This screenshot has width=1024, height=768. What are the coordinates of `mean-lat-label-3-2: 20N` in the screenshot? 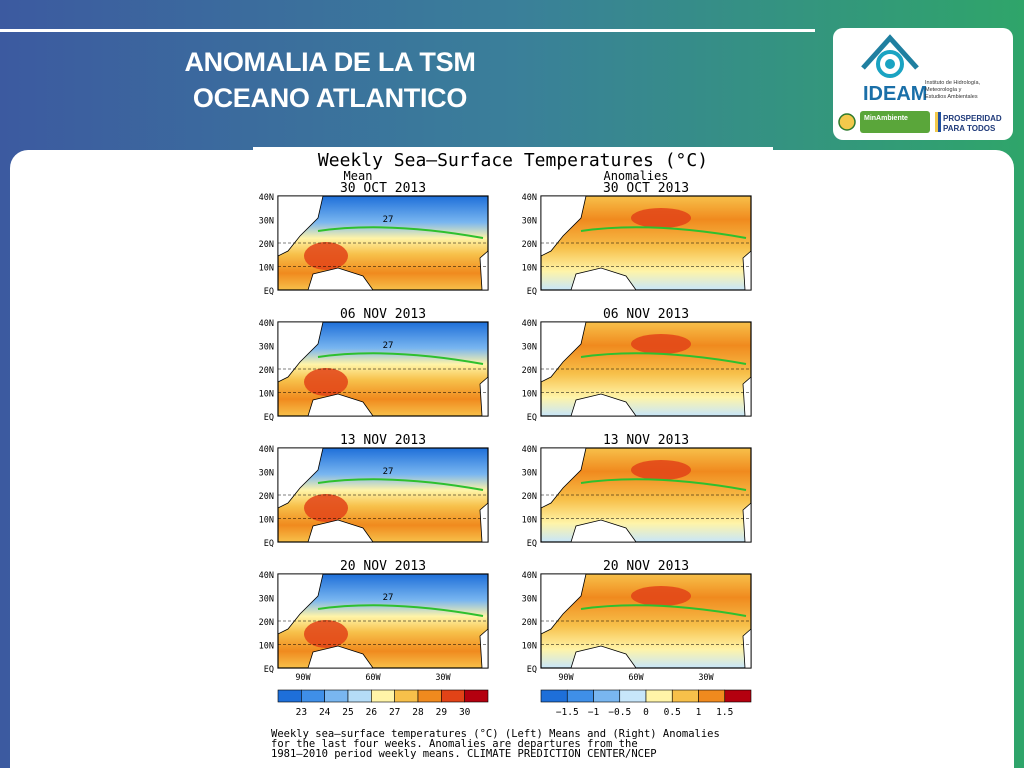 It's located at (266, 623).